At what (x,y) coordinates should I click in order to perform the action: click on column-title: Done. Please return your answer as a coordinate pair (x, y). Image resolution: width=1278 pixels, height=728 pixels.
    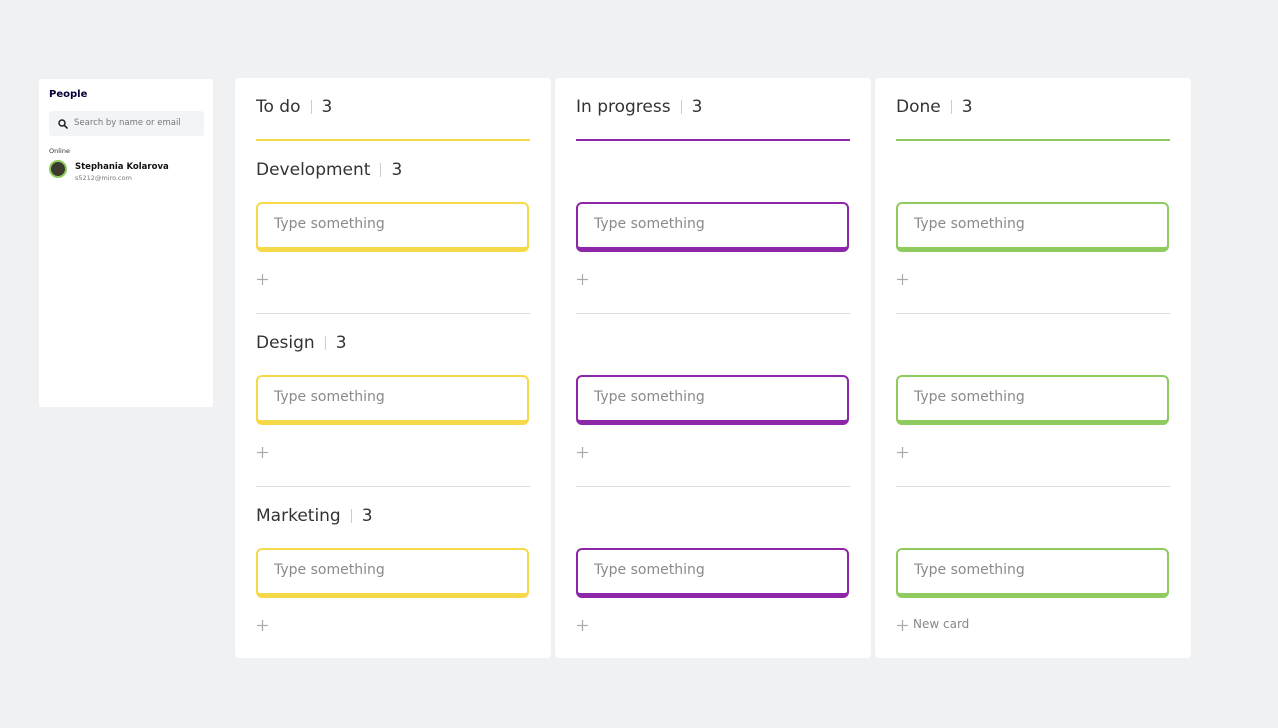
    Looking at the image, I should click on (918, 107).